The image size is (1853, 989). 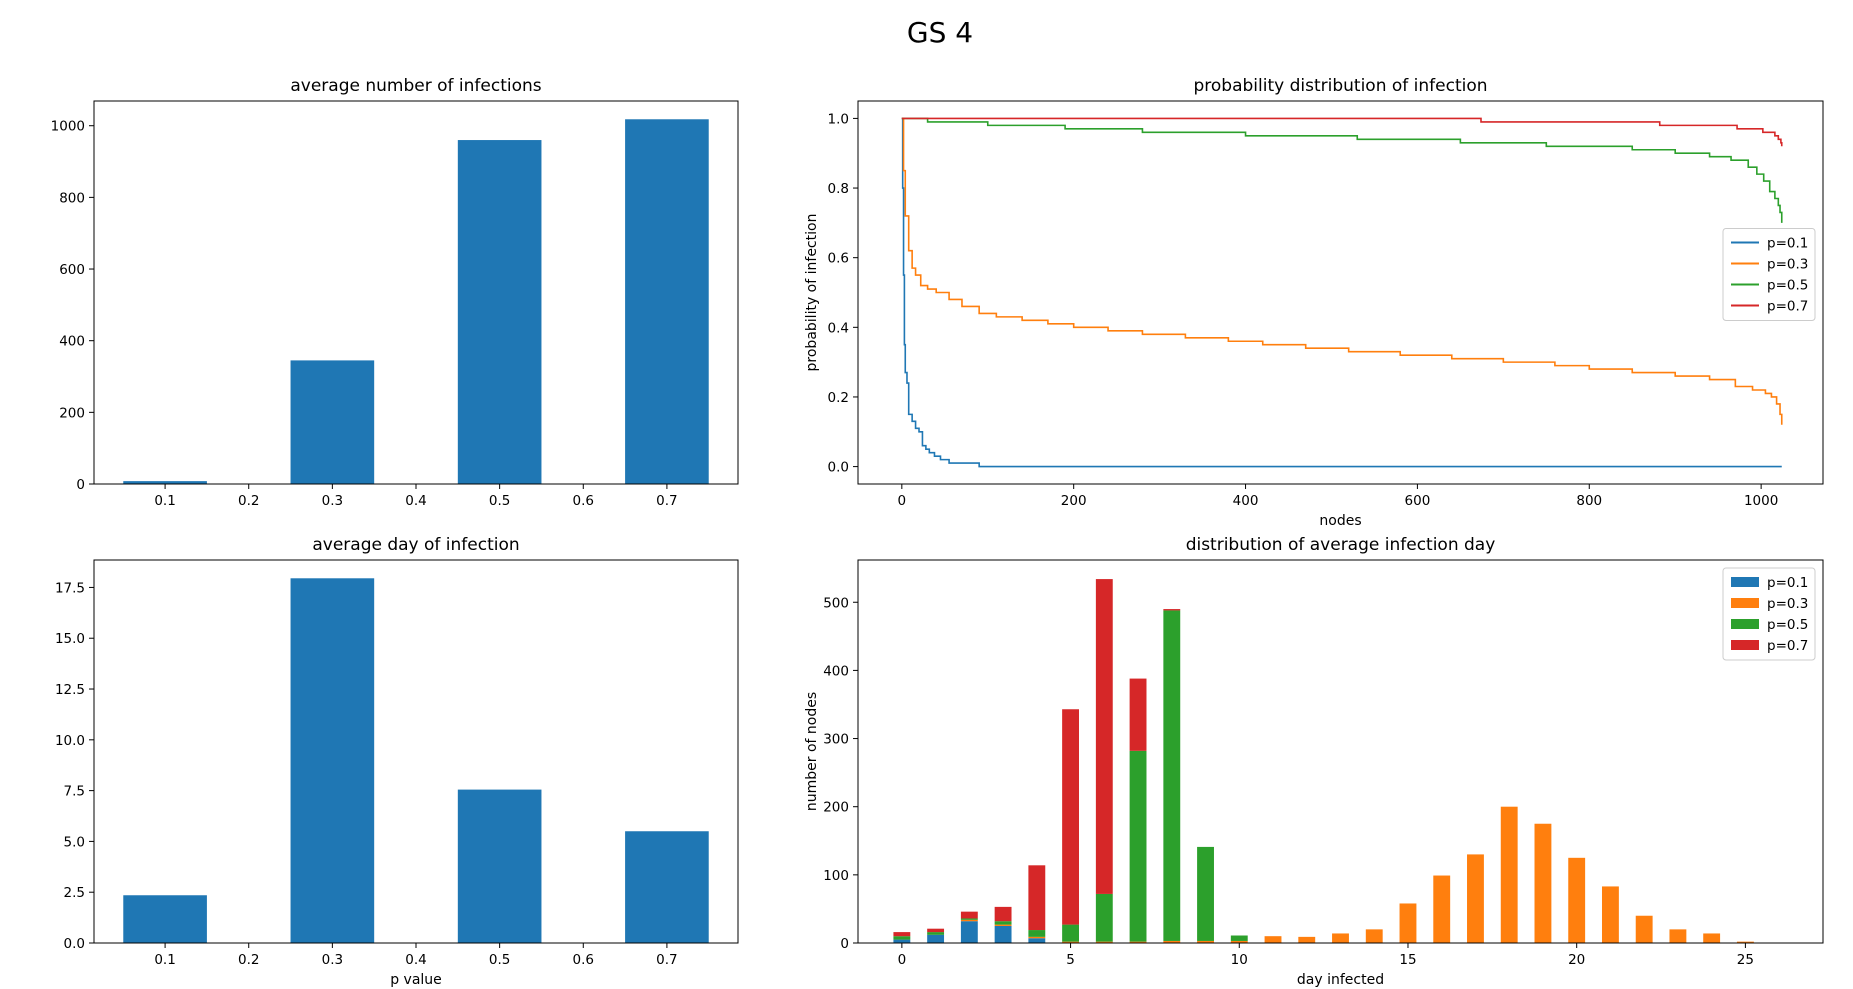 I want to click on y-axis-label: number of nodes, so click(x=812, y=751).